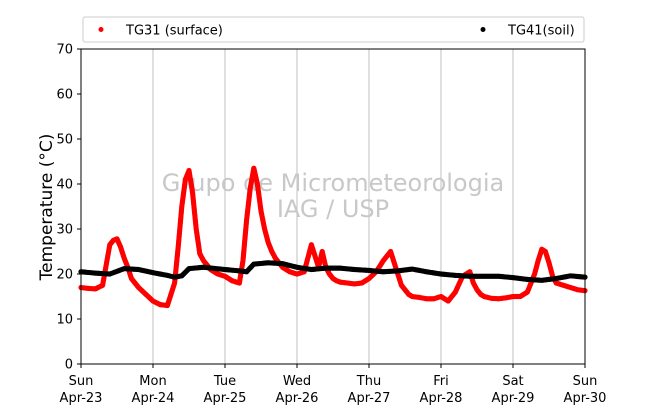  What do you see at coordinates (441, 398) in the screenshot?
I see `x-tick-label-date: Apr-28` at bounding box center [441, 398].